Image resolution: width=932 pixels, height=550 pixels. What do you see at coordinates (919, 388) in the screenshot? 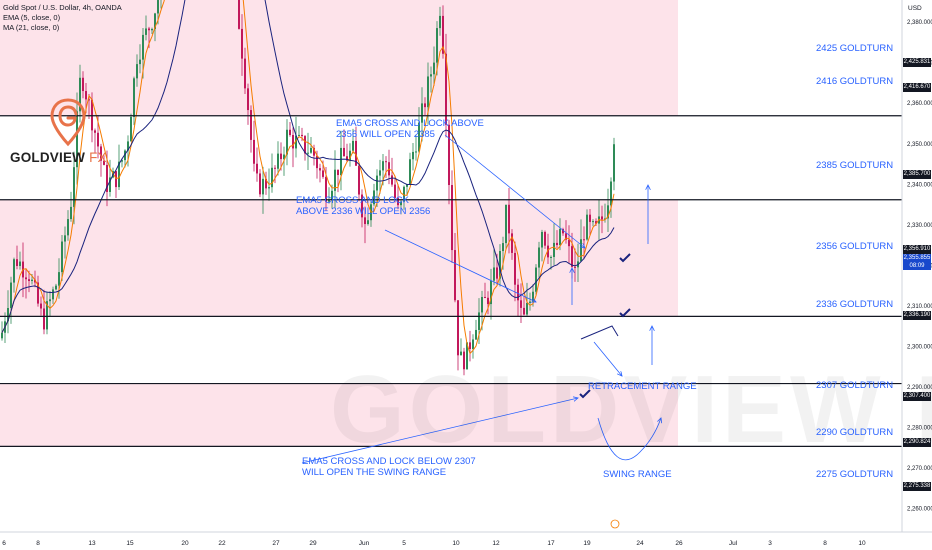
I see `price-tick-label: 2,290.000` at bounding box center [919, 388].